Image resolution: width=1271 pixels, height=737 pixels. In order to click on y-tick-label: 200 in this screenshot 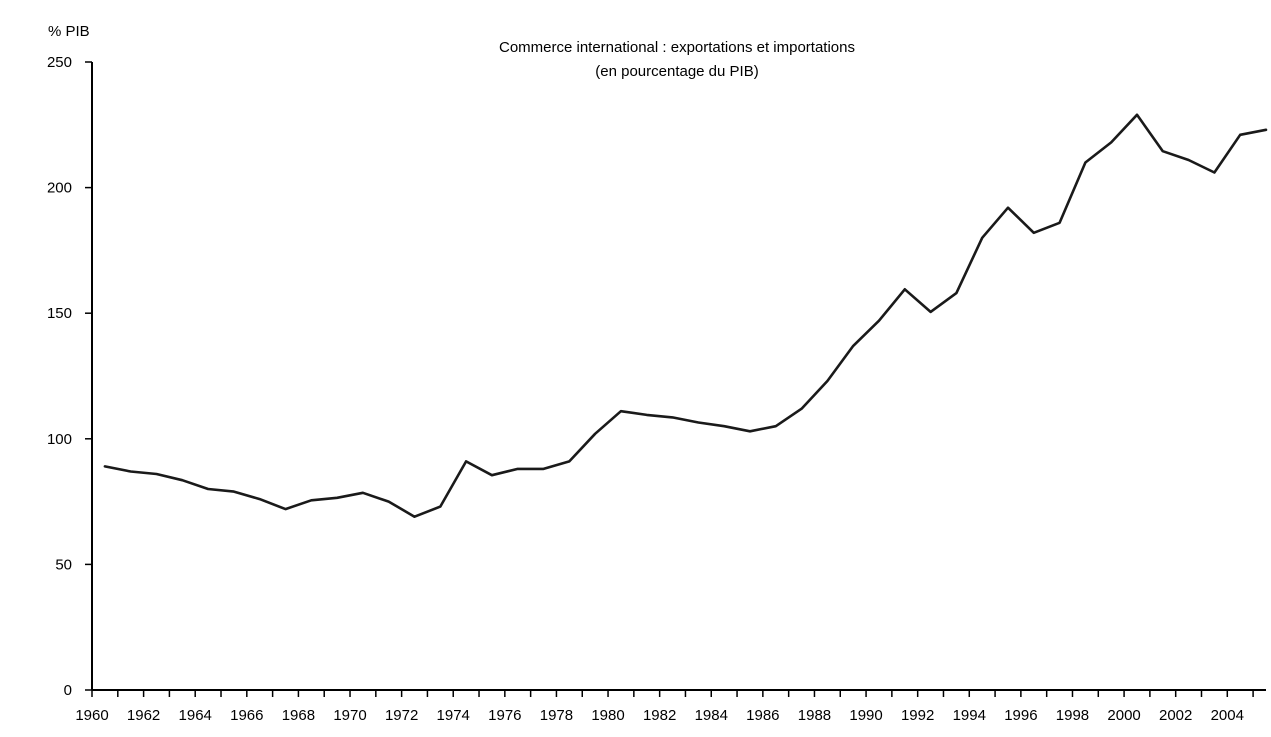, I will do `click(59, 188)`.